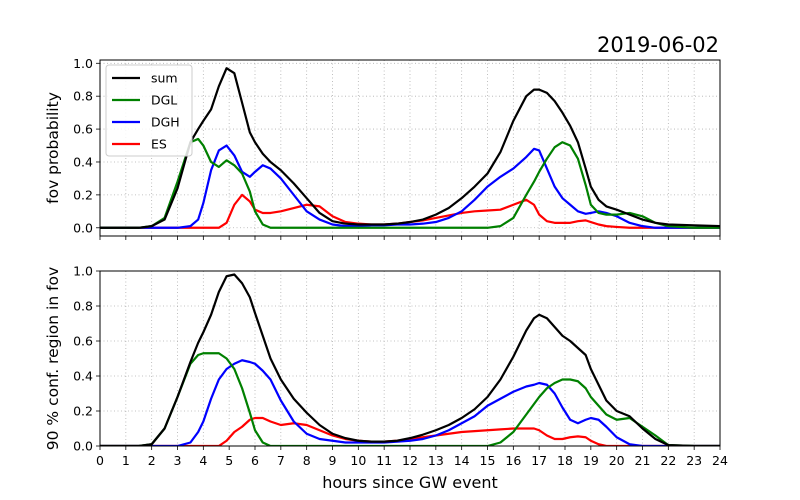  What do you see at coordinates (462, 460) in the screenshot?
I see `x-tick-label: 14` at bounding box center [462, 460].